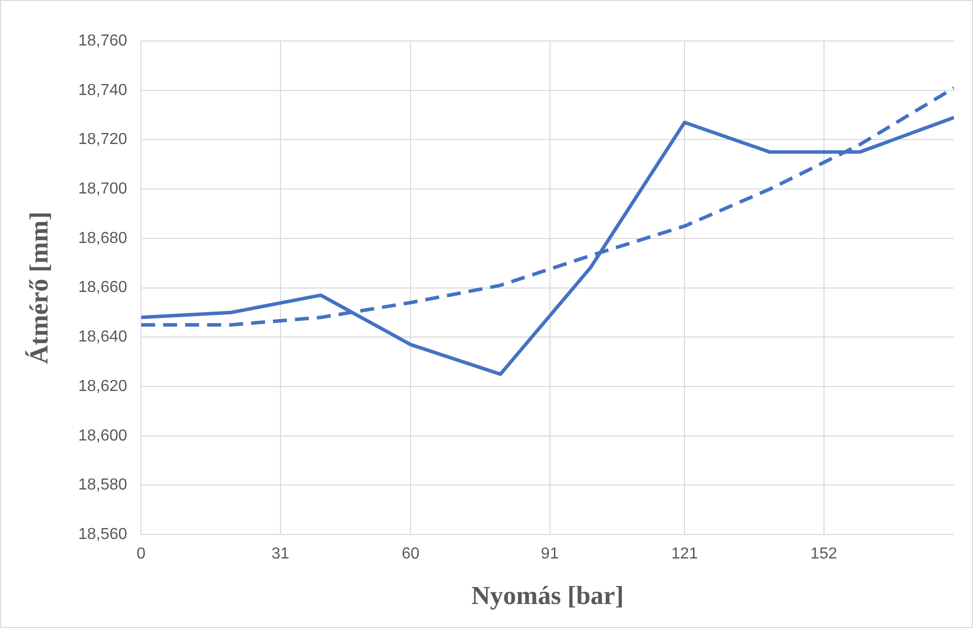 This screenshot has height=628, width=973. What do you see at coordinates (411, 554) in the screenshot?
I see `x-tick-label: 60` at bounding box center [411, 554].